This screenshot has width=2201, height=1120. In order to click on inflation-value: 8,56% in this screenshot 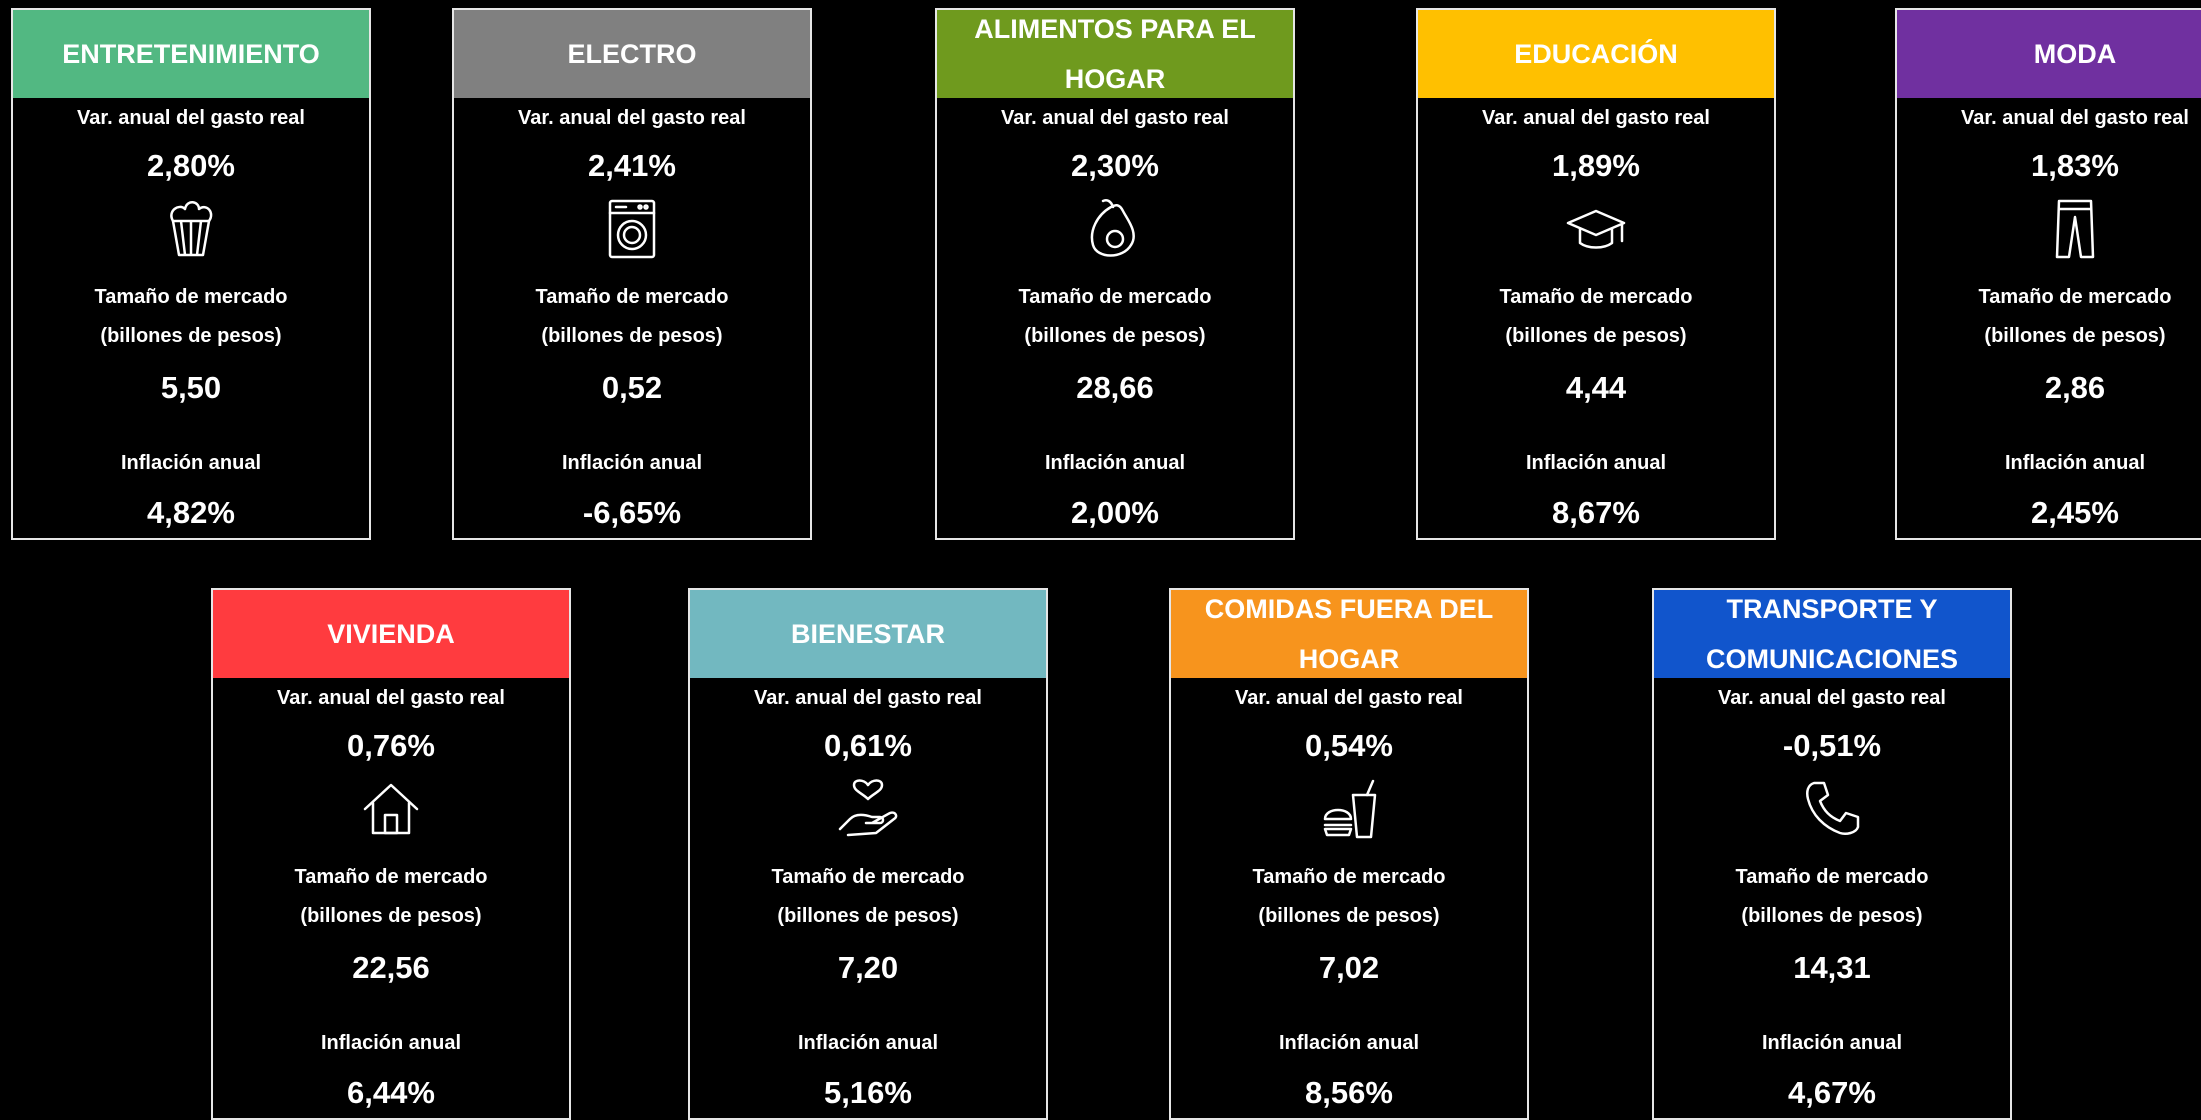, I will do `click(1349, 1092)`.